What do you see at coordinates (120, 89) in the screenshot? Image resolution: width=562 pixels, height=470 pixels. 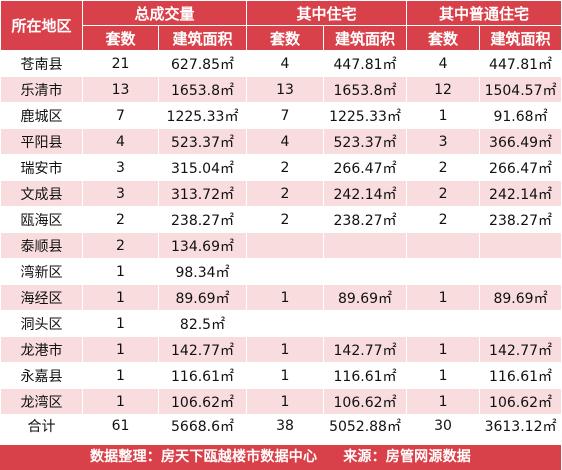 I see `count-all-cell: 13` at bounding box center [120, 89].